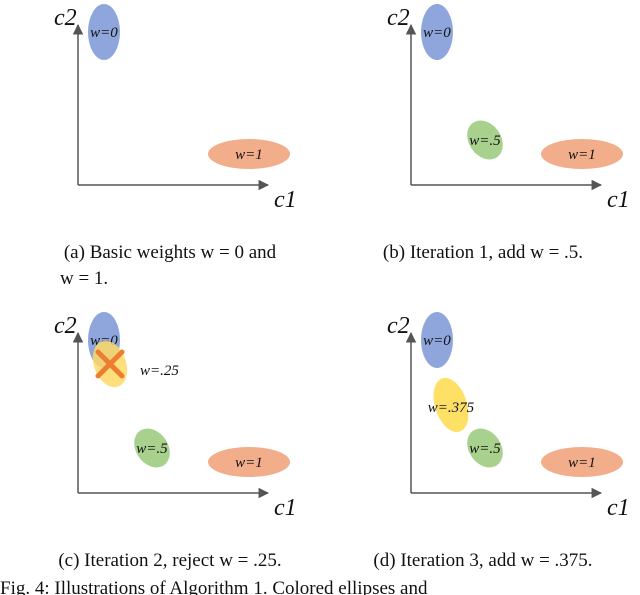  What do you see at coordinates (482, 560) in the screenshot?
I see `caption: (d) Iteration 3, add w = .375.` at bounding box center [482, 560].